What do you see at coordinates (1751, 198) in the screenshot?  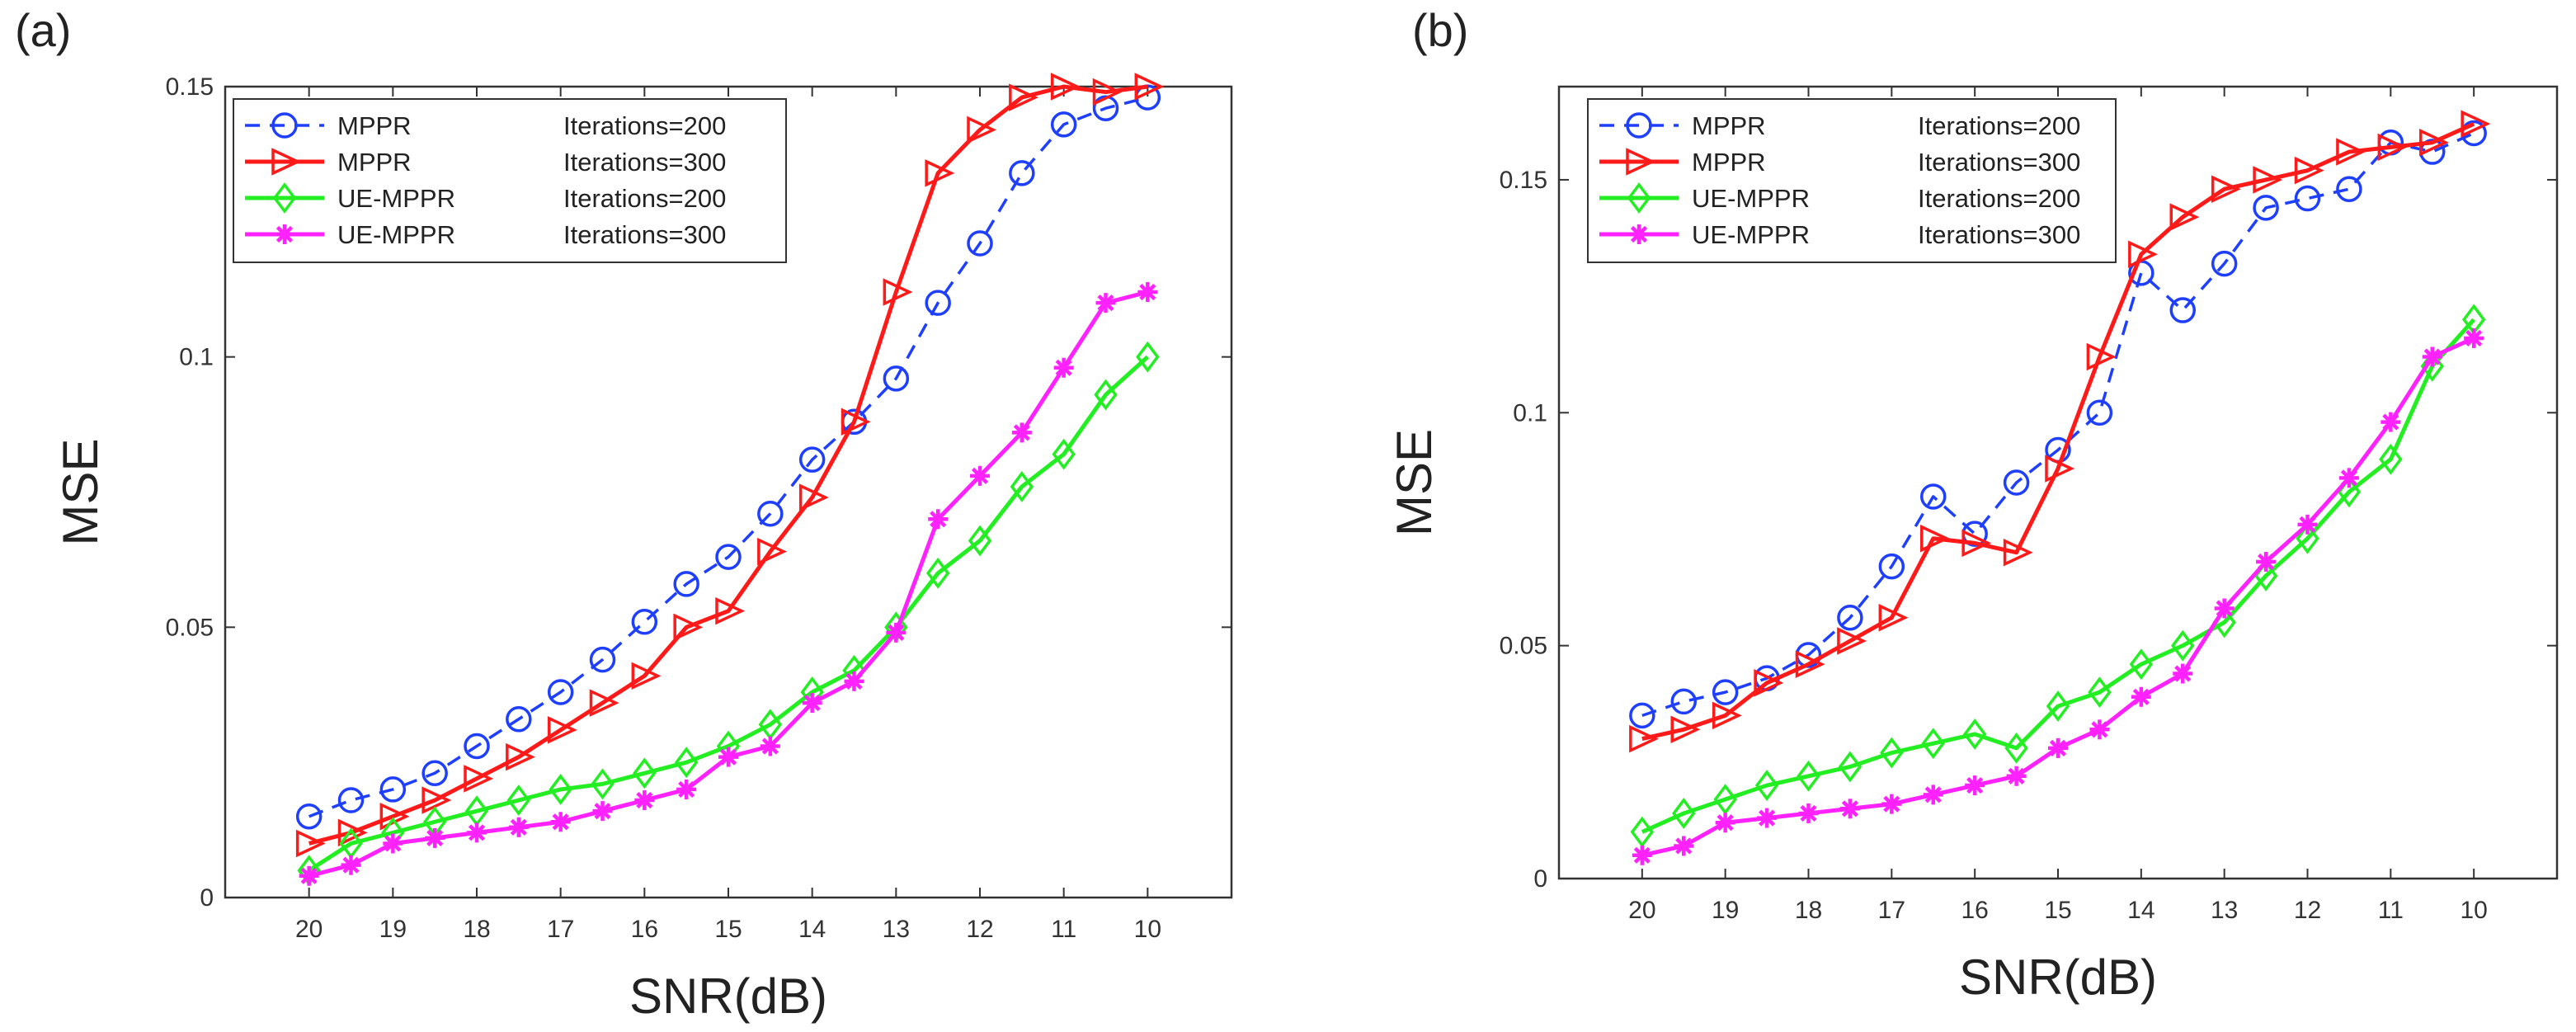 I see `legend-method-label: UE-MPPR` at bounding box center [1751, 198].